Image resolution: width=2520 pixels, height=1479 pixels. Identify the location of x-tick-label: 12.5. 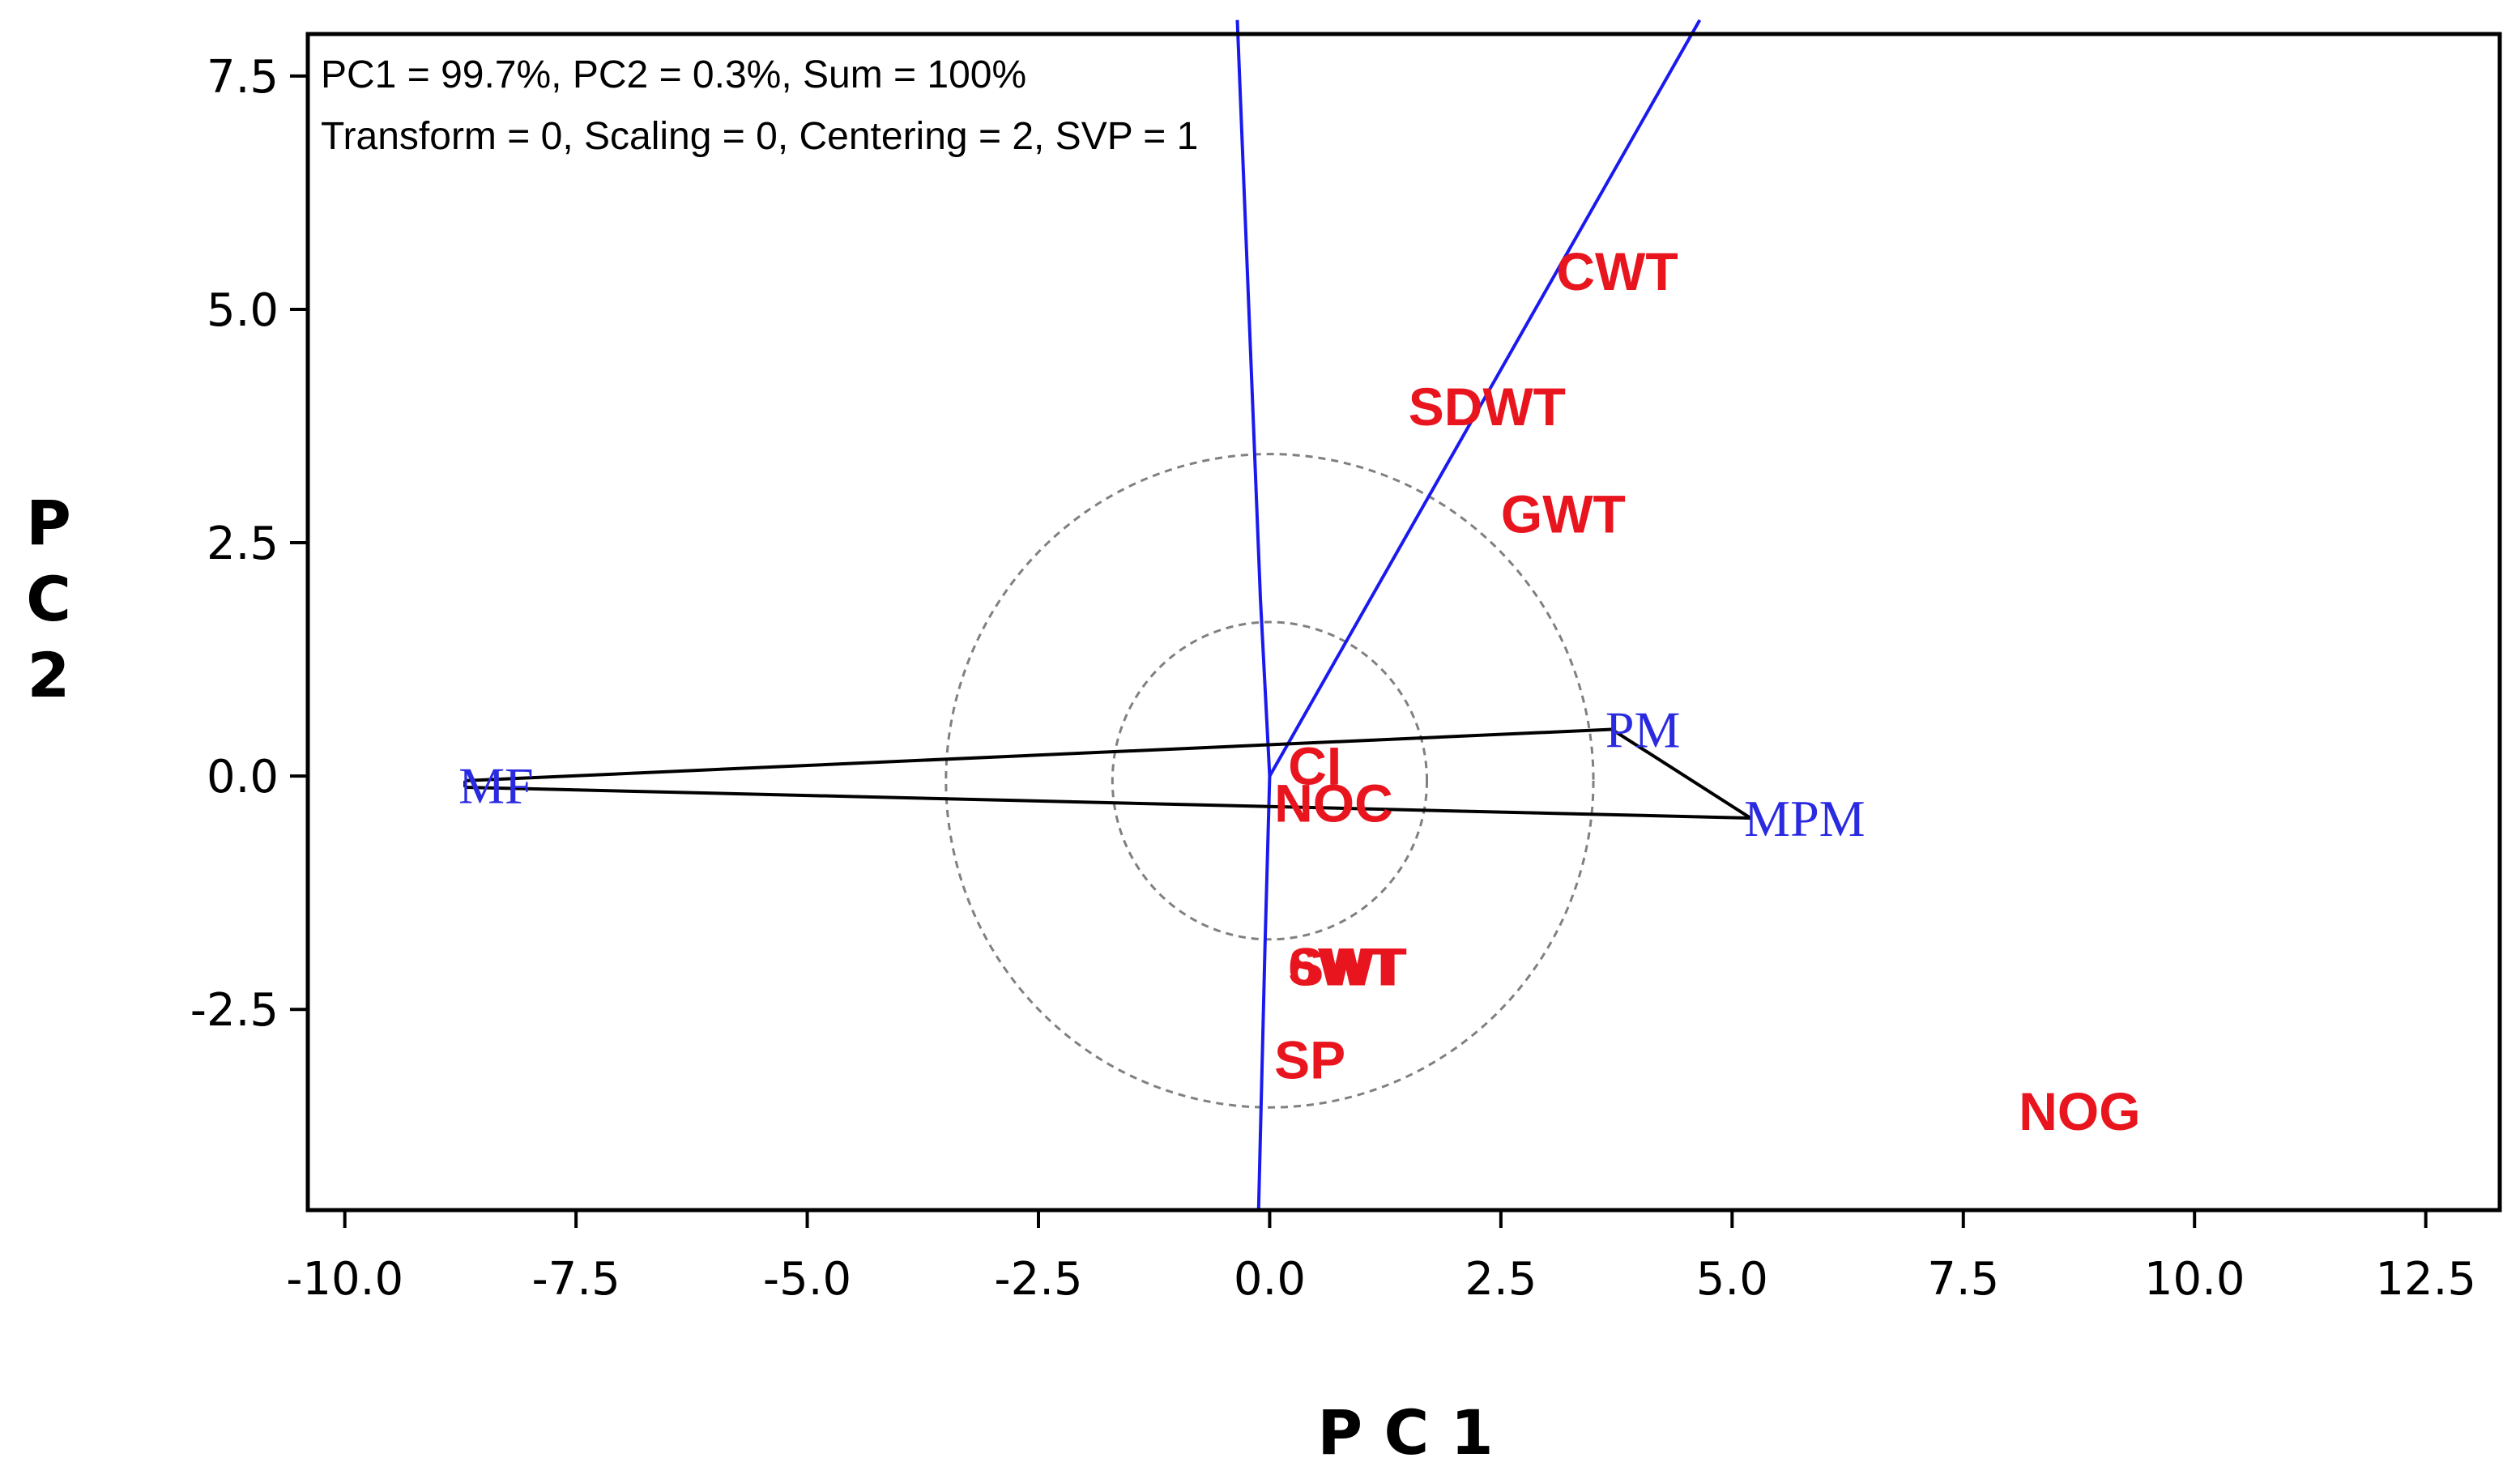
(2425, 1279).